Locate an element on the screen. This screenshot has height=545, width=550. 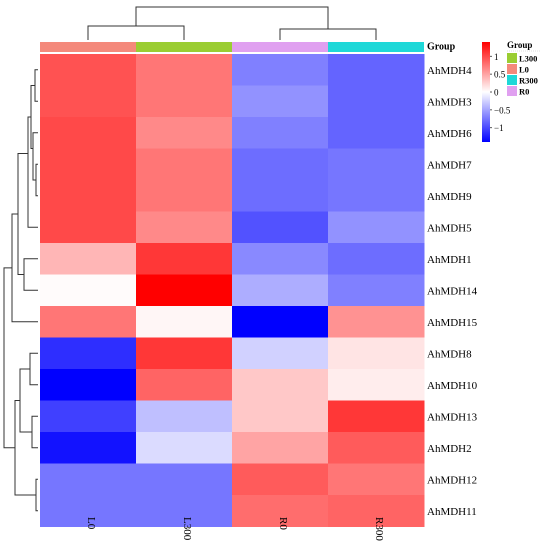
row-label: AhMDH14 is located at coordinates (452, 291).